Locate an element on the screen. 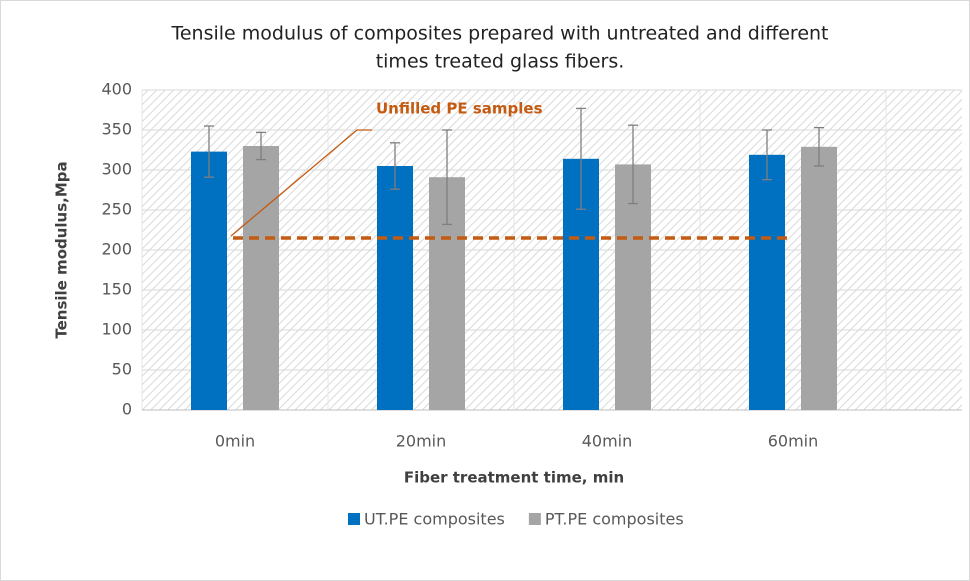 The image size is (970, 581). y-tick-label: 250 is located at coordinates (116, 209).